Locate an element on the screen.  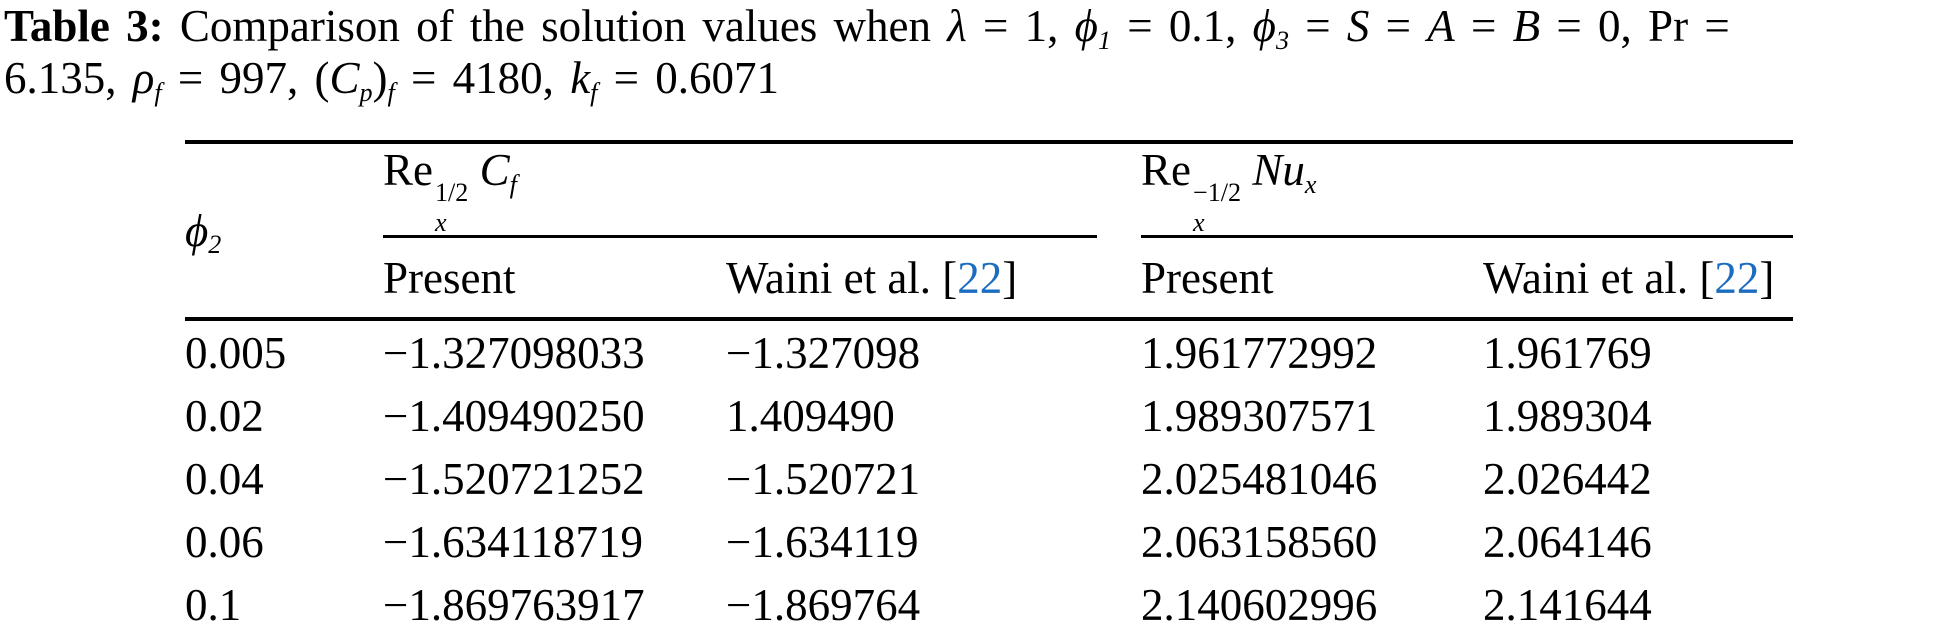
cell-nu-waini: 2.064146 is located at coordinates (1567, 541).